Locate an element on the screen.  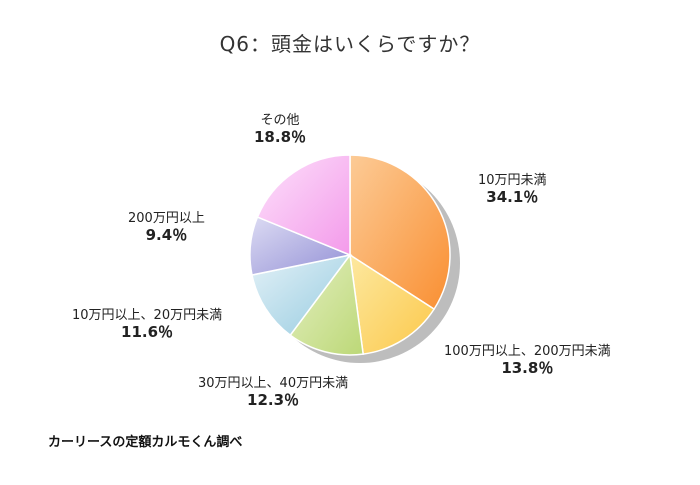
slice-label-2: 30万円以上、40万円未満 12.3％ is located at coordinates (273, 392).